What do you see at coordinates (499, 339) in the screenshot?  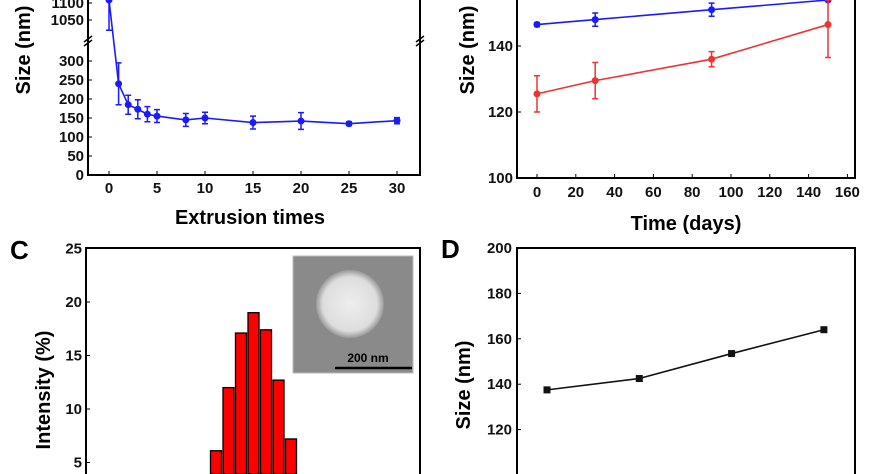 I see `d-ytick-label: 160` at bounding box center [499, 339].